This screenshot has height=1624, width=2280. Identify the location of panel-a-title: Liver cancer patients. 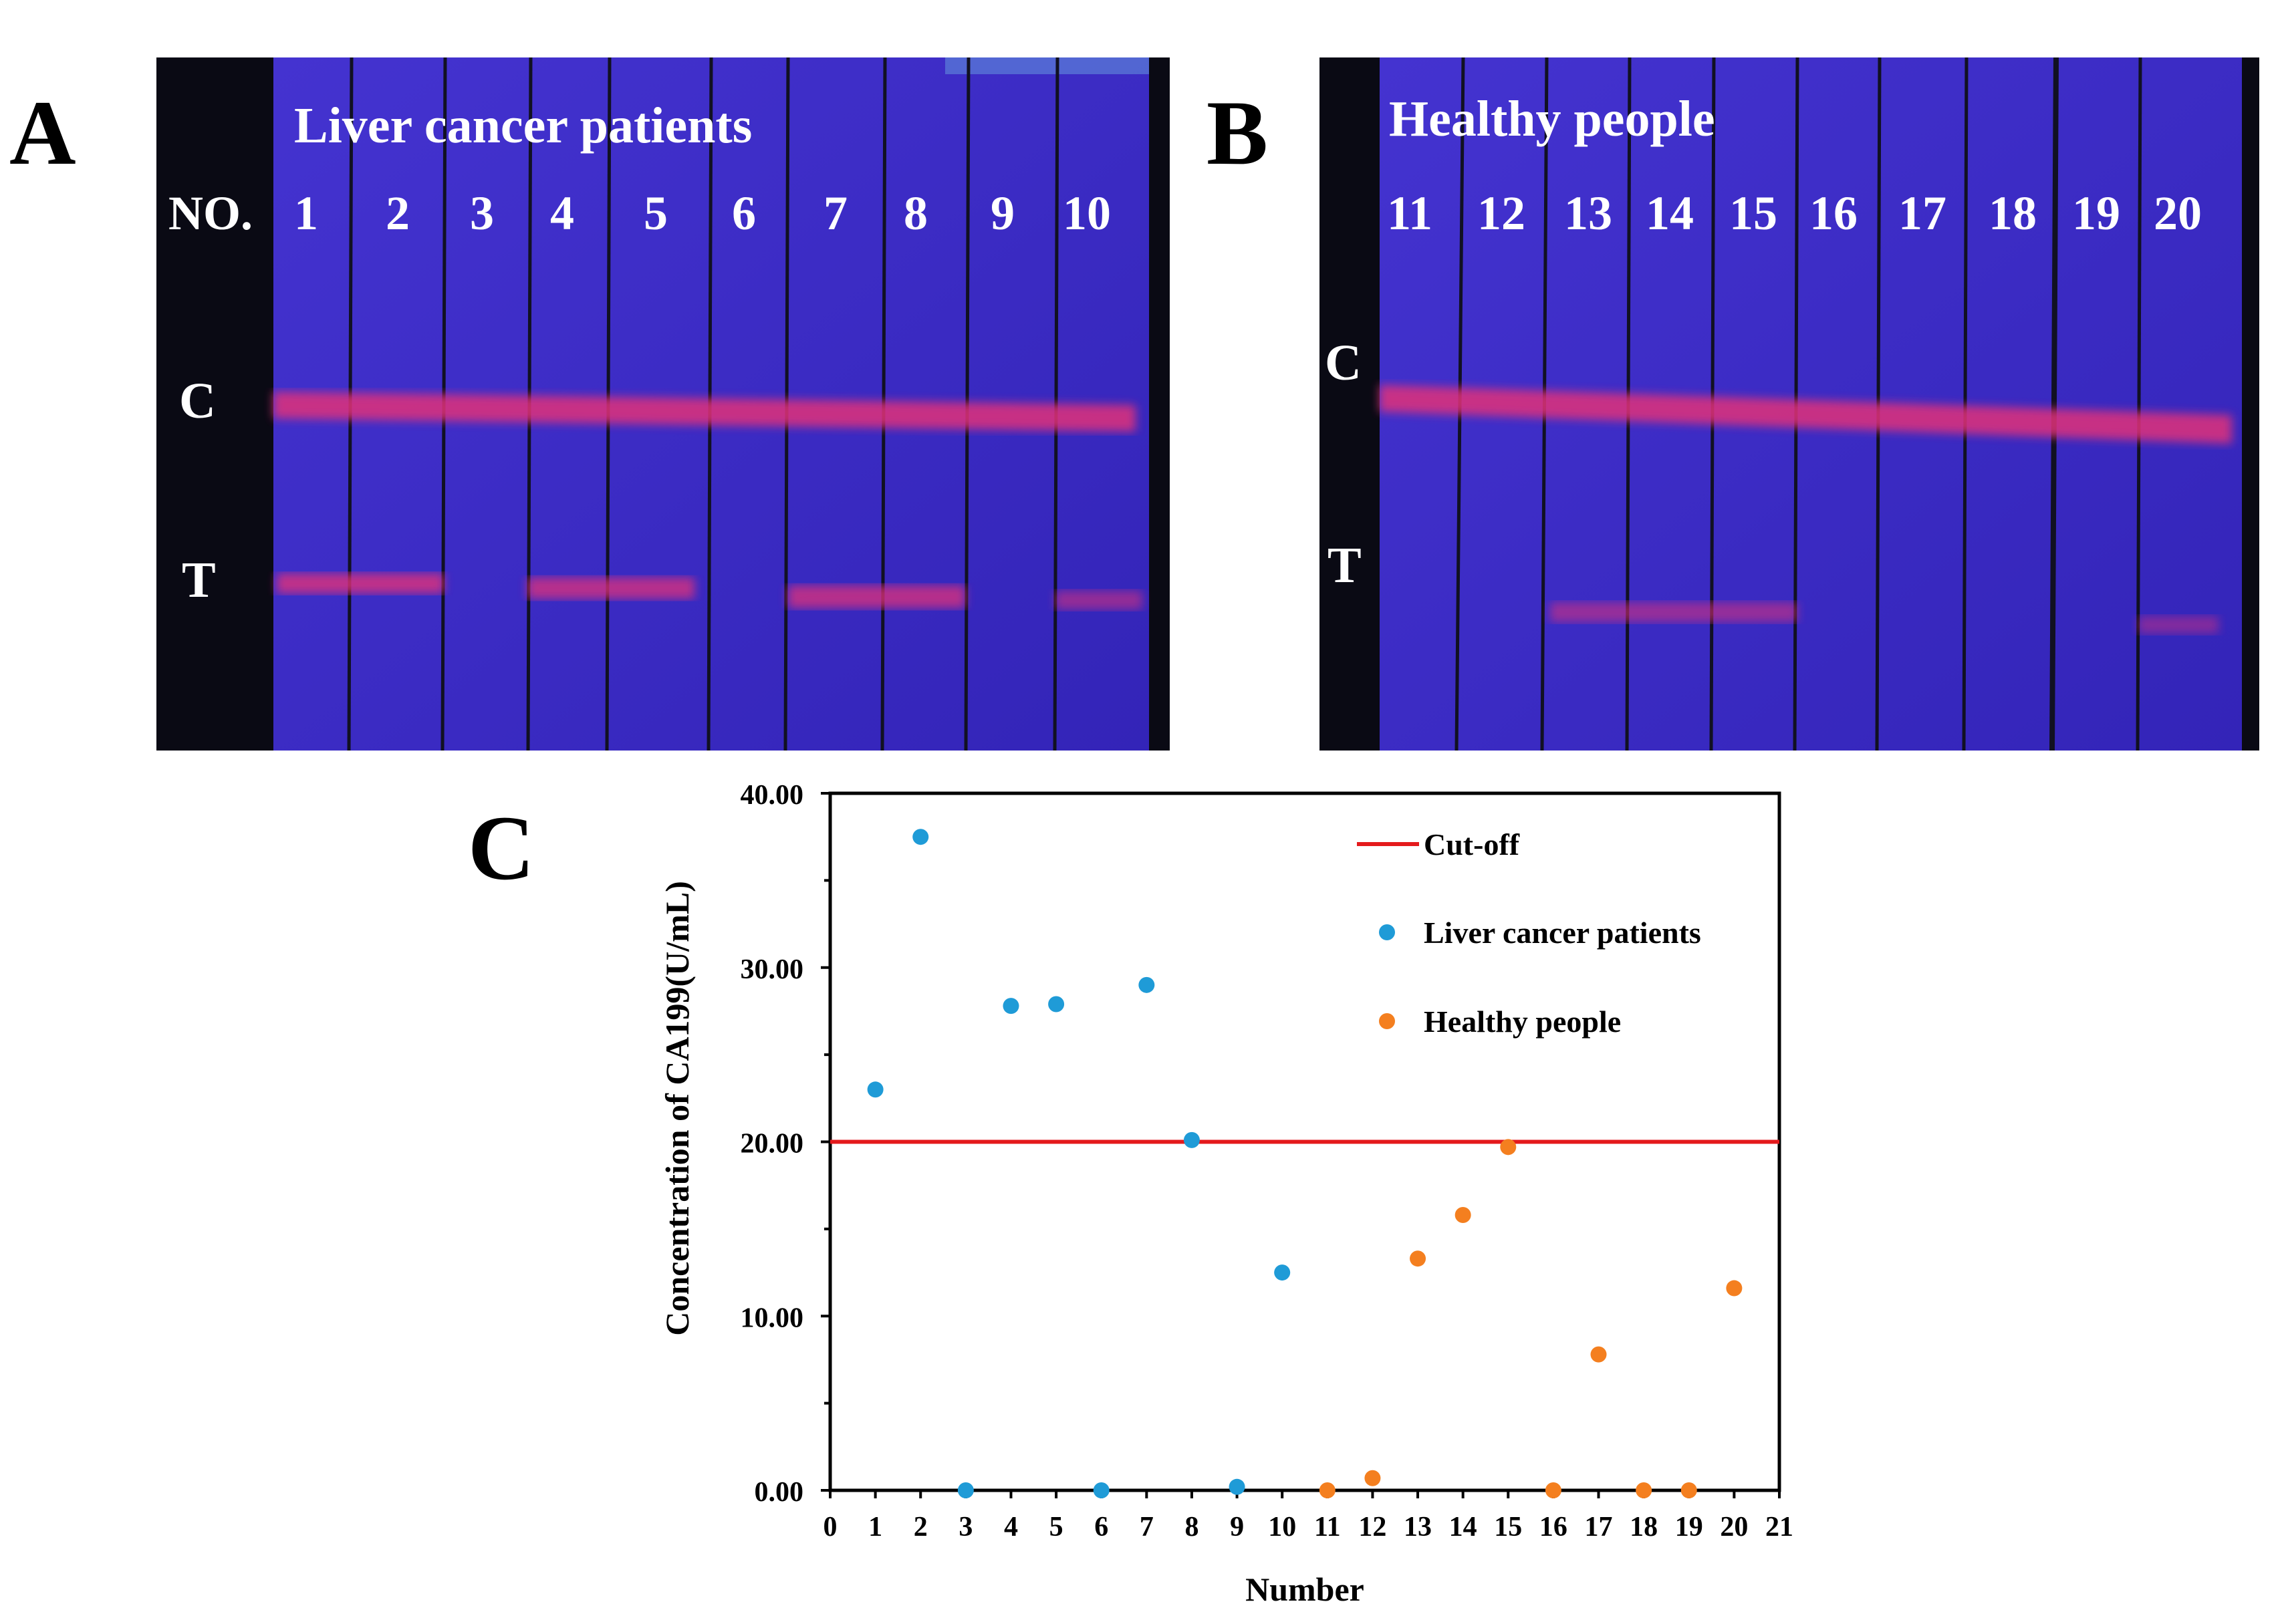
(523, 126).